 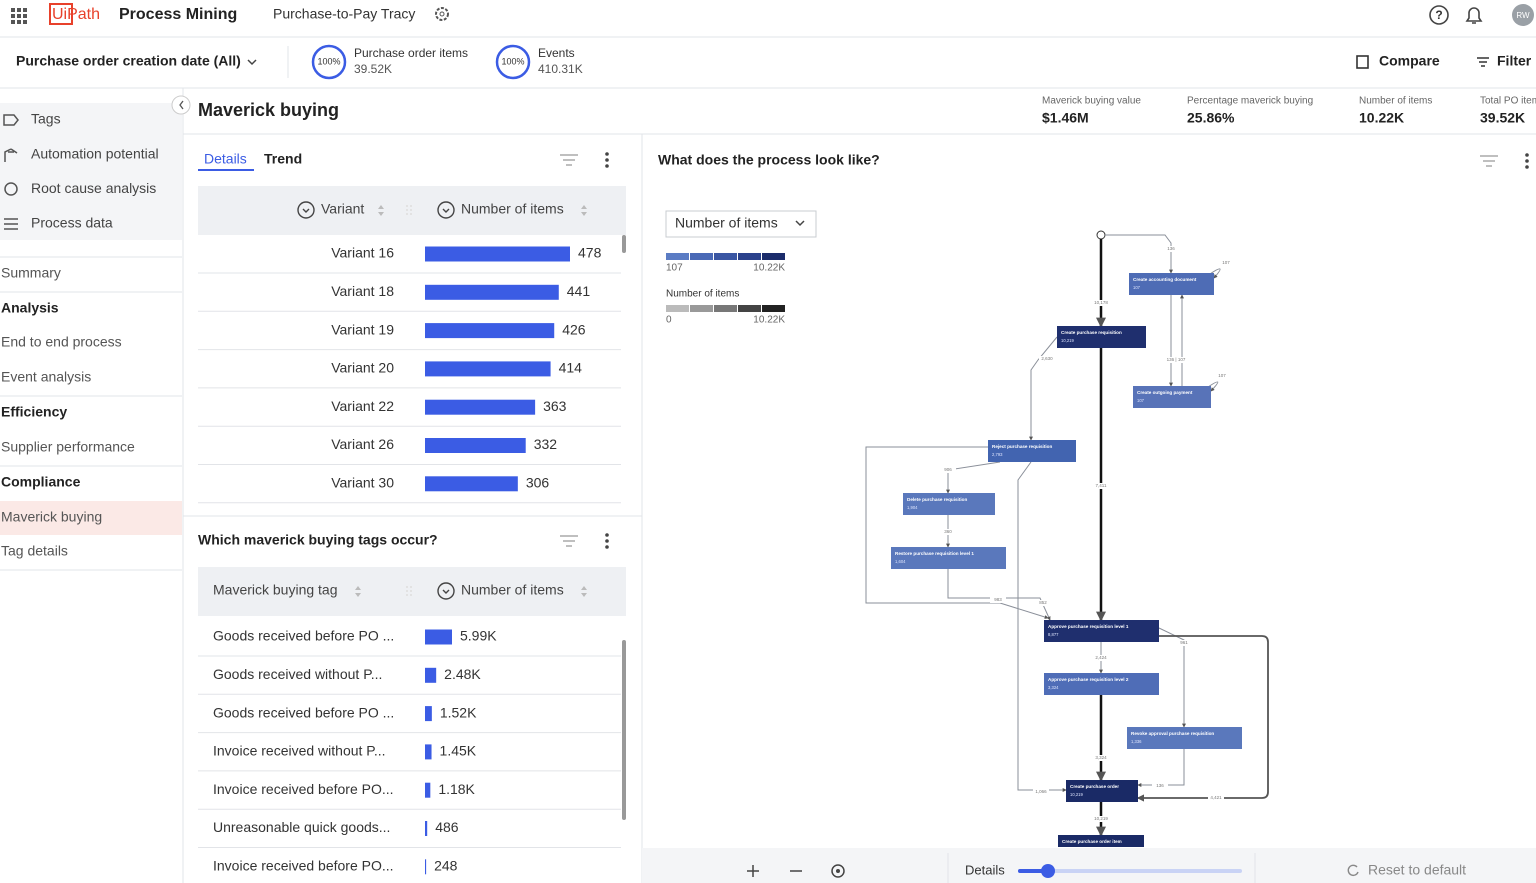 What do you see at coordinates (68, 447) in the screenshot?
I see `nav-item: Supplier performance` at bounding box center [68, 447].